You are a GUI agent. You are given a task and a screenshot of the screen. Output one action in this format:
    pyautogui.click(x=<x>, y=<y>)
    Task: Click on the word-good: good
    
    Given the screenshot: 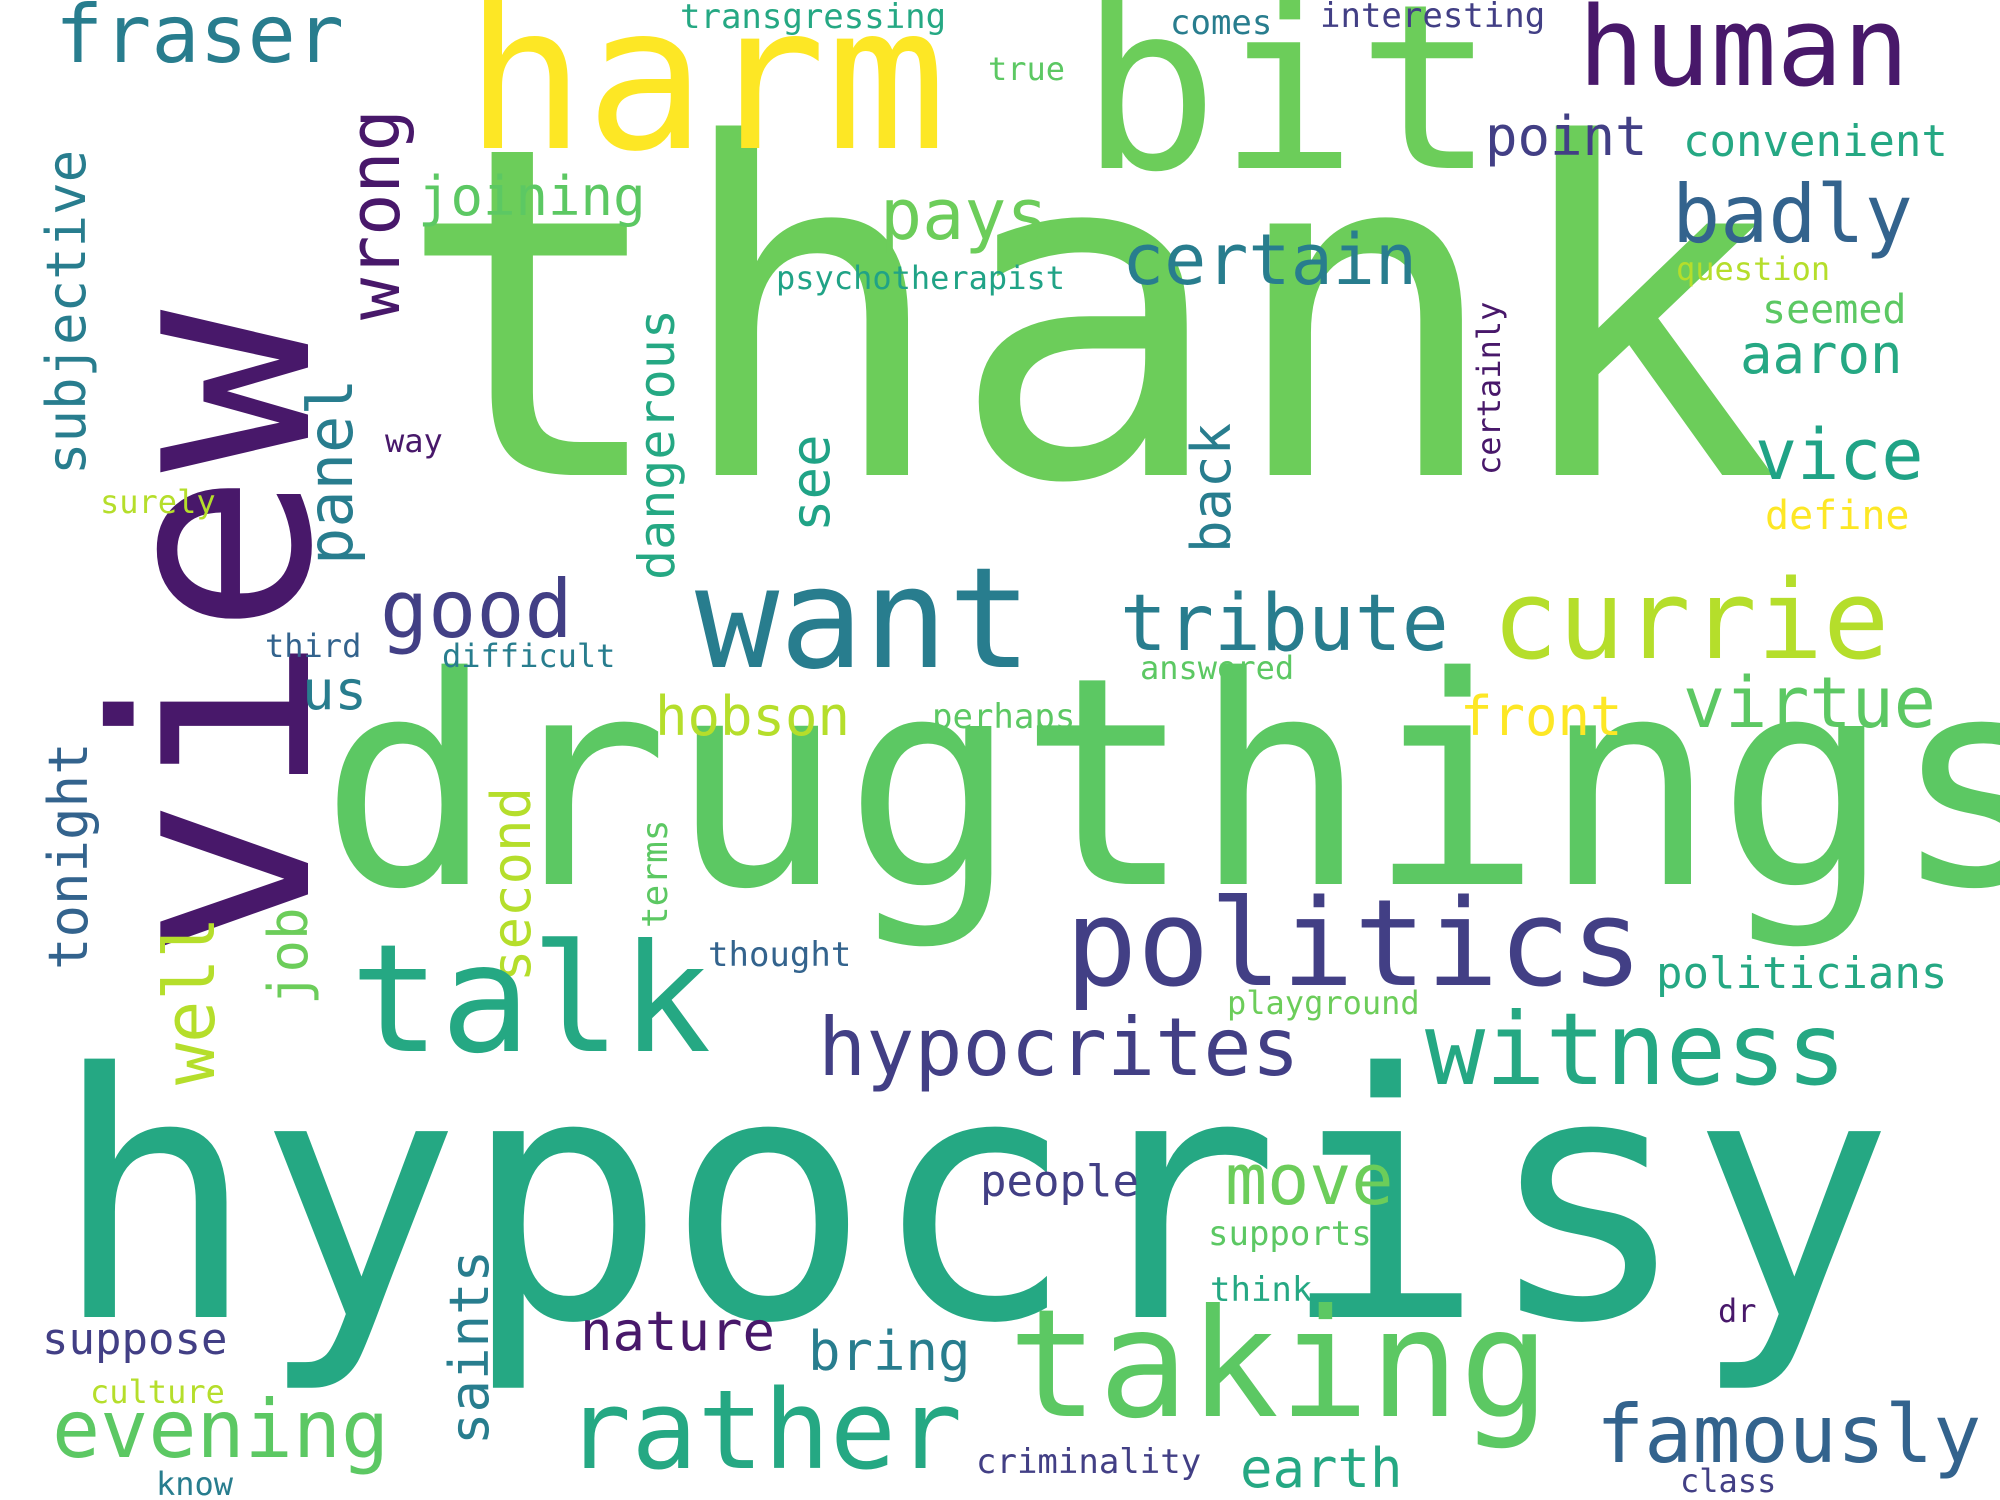 What is the action you would take?
    pyautogui.click(x=476, y=609)
    